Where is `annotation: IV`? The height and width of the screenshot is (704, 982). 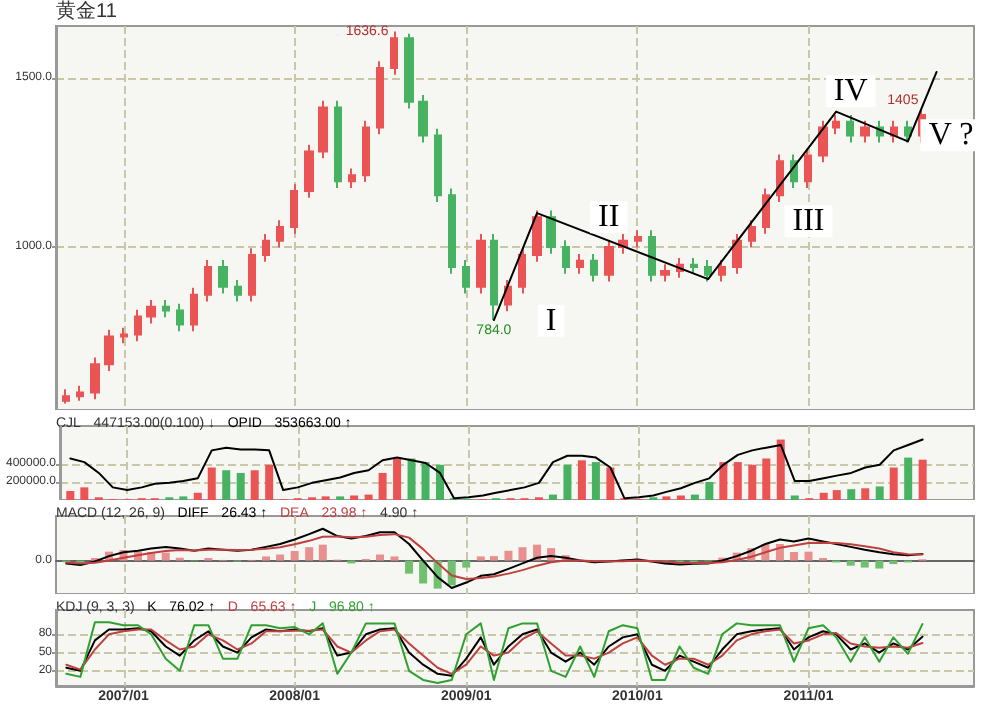
annotation: IV is located at coordinates (851, 91).